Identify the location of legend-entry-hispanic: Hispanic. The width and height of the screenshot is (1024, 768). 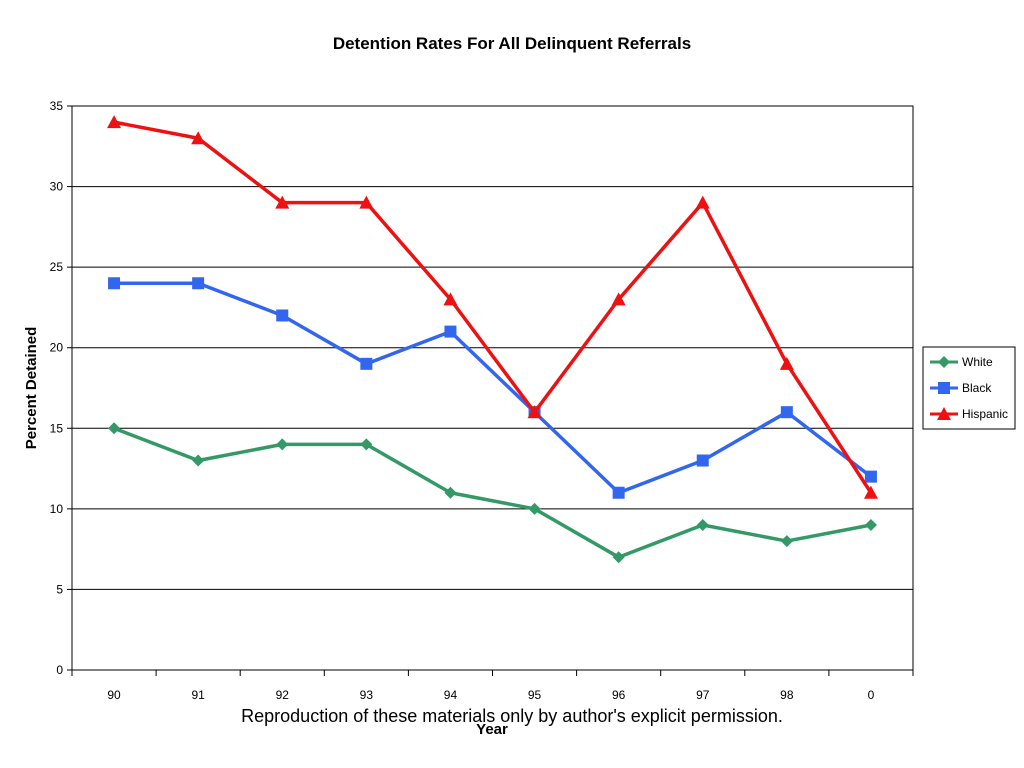
(969, 414).